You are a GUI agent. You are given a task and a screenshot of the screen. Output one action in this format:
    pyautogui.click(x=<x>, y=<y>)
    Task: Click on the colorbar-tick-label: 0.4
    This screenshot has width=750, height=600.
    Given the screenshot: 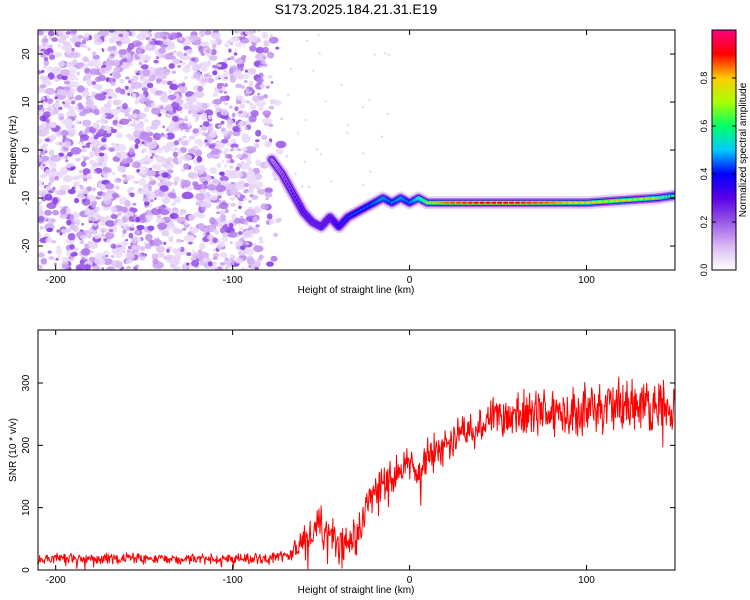 What is the action you would take?
    pyautogui.click(x=704, y=174)
    